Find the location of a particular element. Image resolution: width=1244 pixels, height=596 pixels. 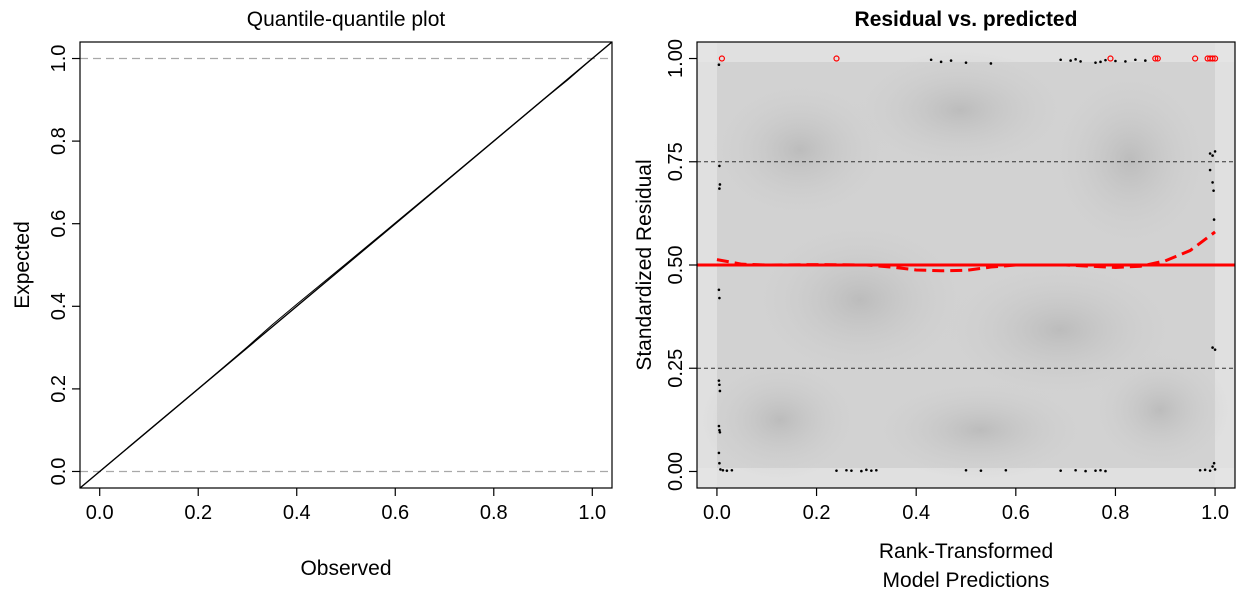

residual-x-axis-label-line1: Rank-Transformed is located at coordinates (966, 551).